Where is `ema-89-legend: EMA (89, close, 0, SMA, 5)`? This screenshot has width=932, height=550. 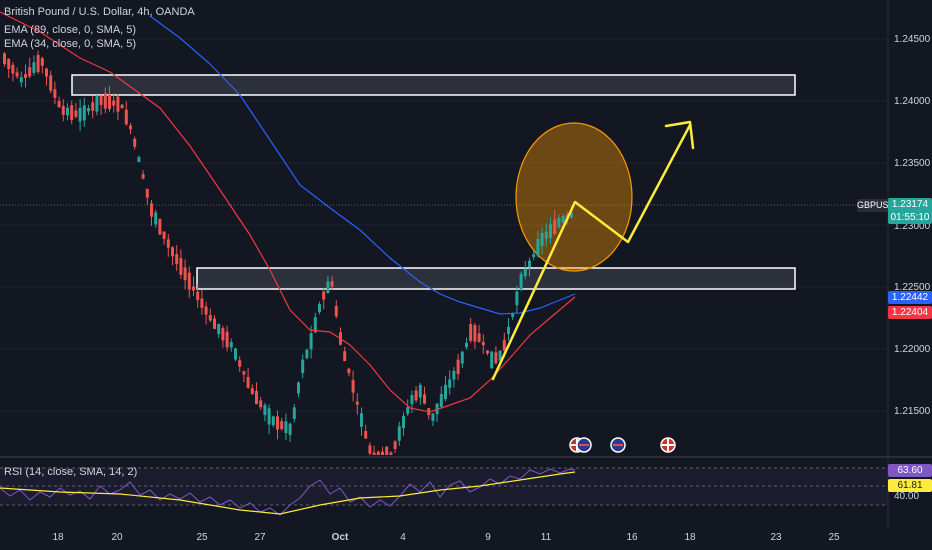 ema-89-legend: EMA (89, close, 0, SMA, 5) is located at coordinates (70, 30).